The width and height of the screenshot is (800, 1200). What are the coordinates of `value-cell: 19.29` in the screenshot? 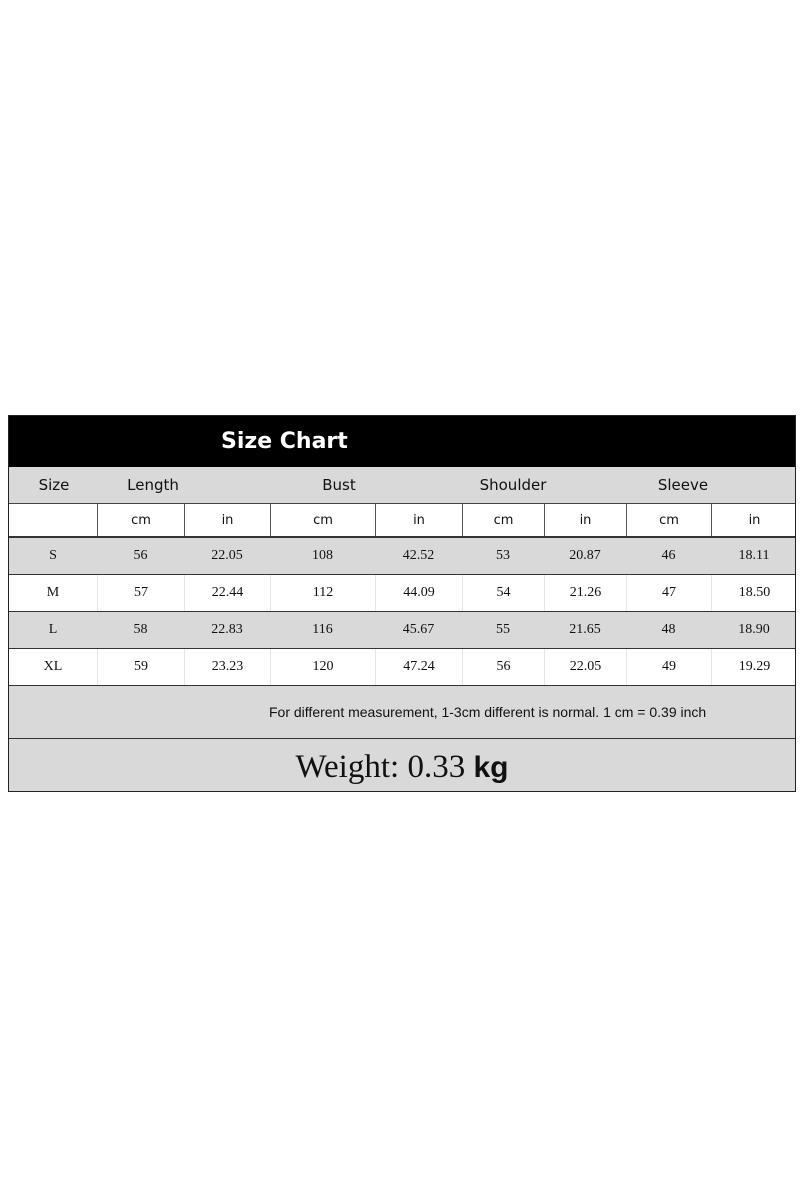 It's located at (754, 667).